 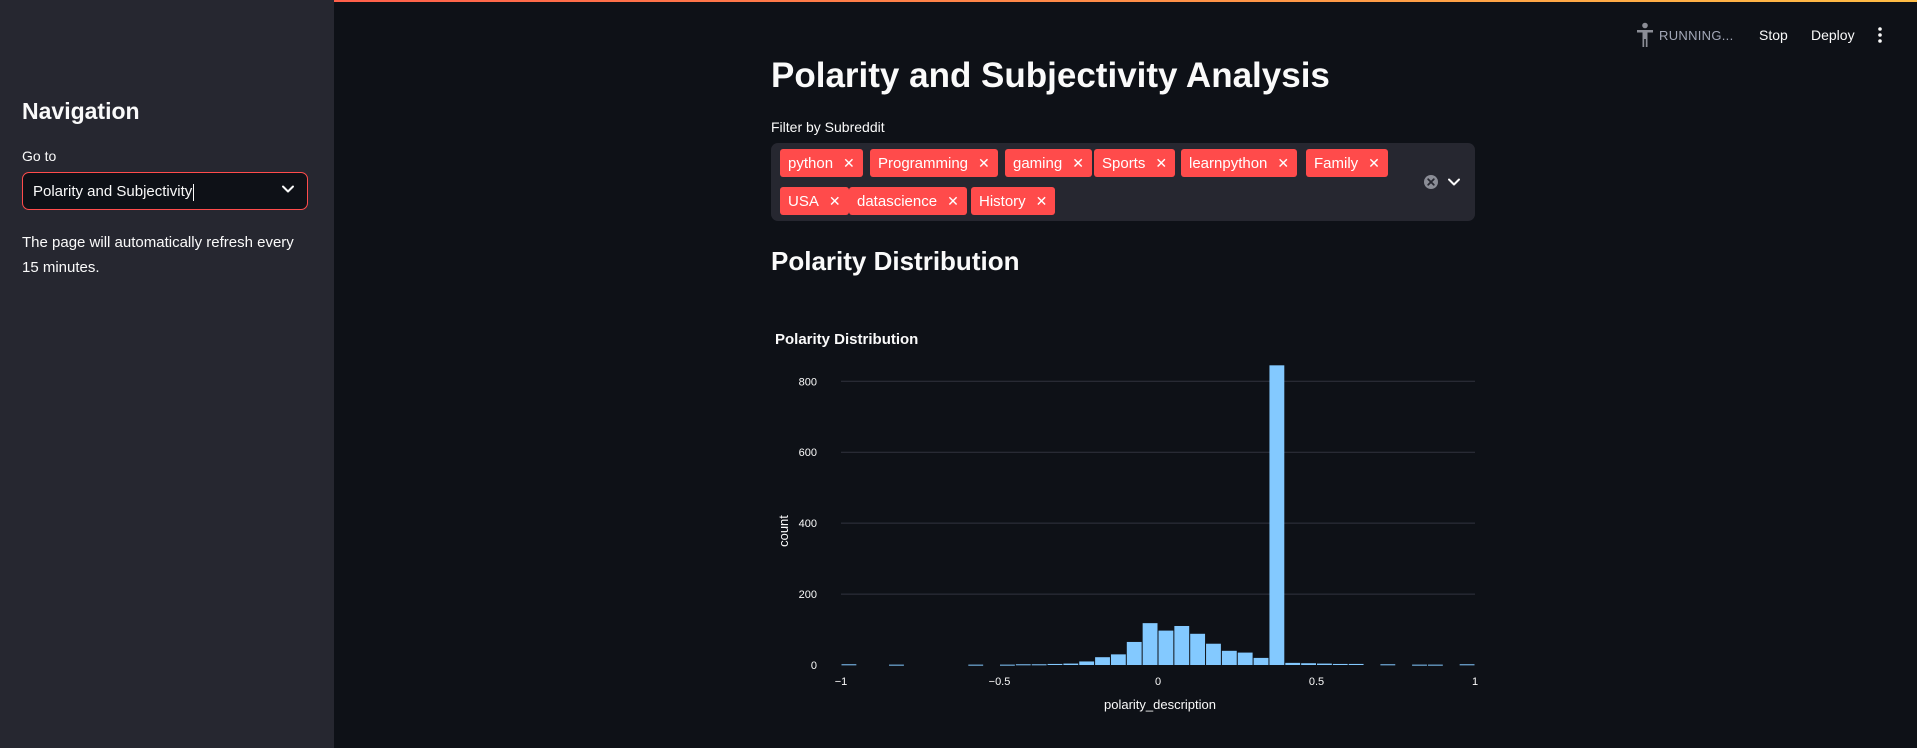 I want to click on chip-sports: Sports ✕, so click(x=1135, y=163).